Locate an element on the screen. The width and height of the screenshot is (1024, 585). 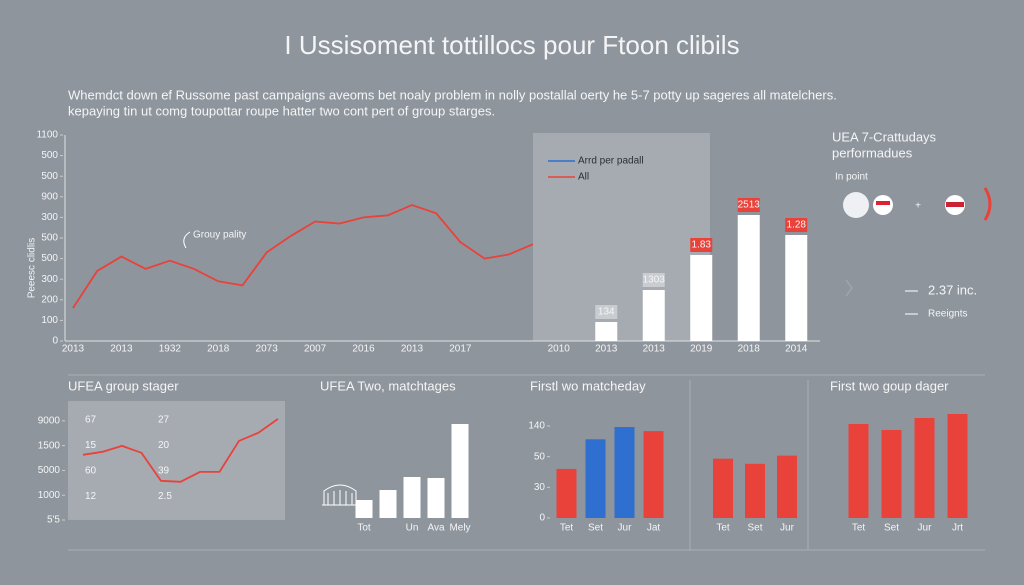
side-title: UEA 7-Crattudays is located at coordinates (884, 136).